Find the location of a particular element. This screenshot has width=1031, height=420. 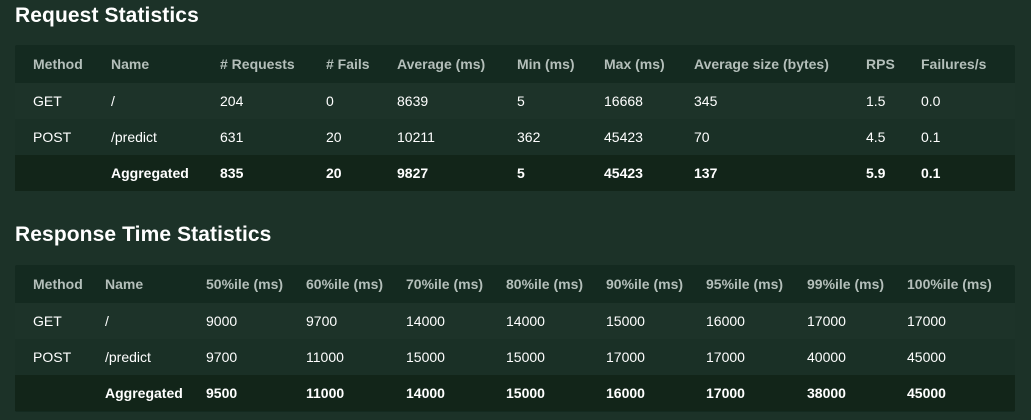

cell-average-size: 345 is located at coordinates (706, 101).